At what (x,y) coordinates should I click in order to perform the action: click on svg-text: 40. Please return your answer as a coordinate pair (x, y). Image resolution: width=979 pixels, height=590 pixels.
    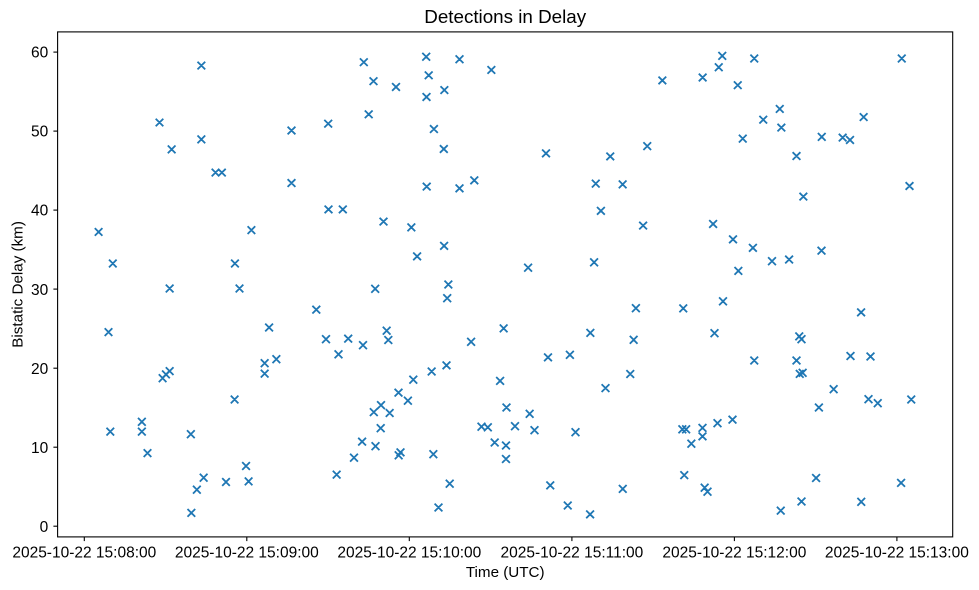
    Looking at the image, I should click on (40, 211).